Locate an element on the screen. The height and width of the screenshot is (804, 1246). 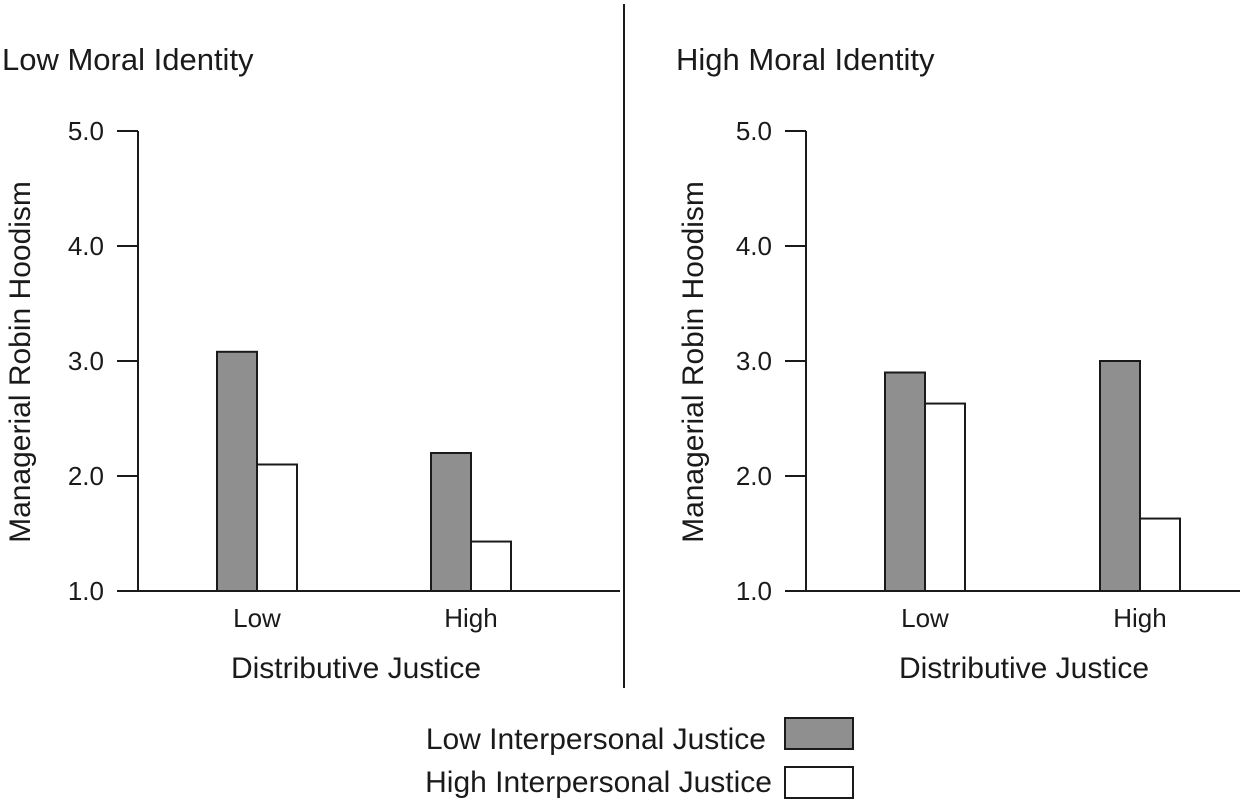
legend-label: Low Interpersonal Justice is located at coordinates (596, 739).